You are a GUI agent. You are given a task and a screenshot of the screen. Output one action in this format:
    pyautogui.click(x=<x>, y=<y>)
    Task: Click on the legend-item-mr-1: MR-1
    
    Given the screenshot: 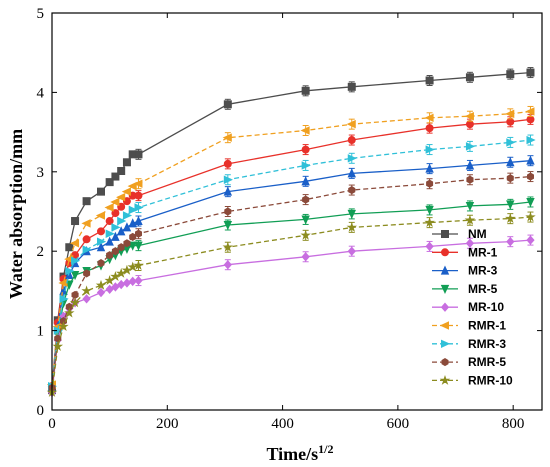 What is the action you would take?
    pyautogui.click(x=465, y=252)
    